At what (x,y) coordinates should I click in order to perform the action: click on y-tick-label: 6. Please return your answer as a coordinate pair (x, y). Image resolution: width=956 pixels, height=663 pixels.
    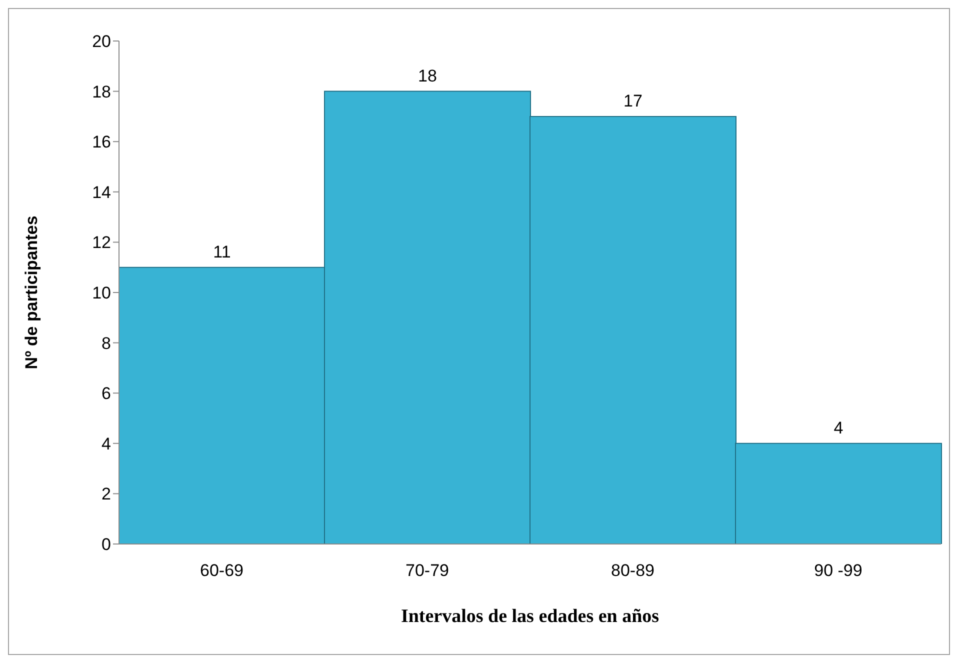
    Looking at the image, I should click on (106, 394).